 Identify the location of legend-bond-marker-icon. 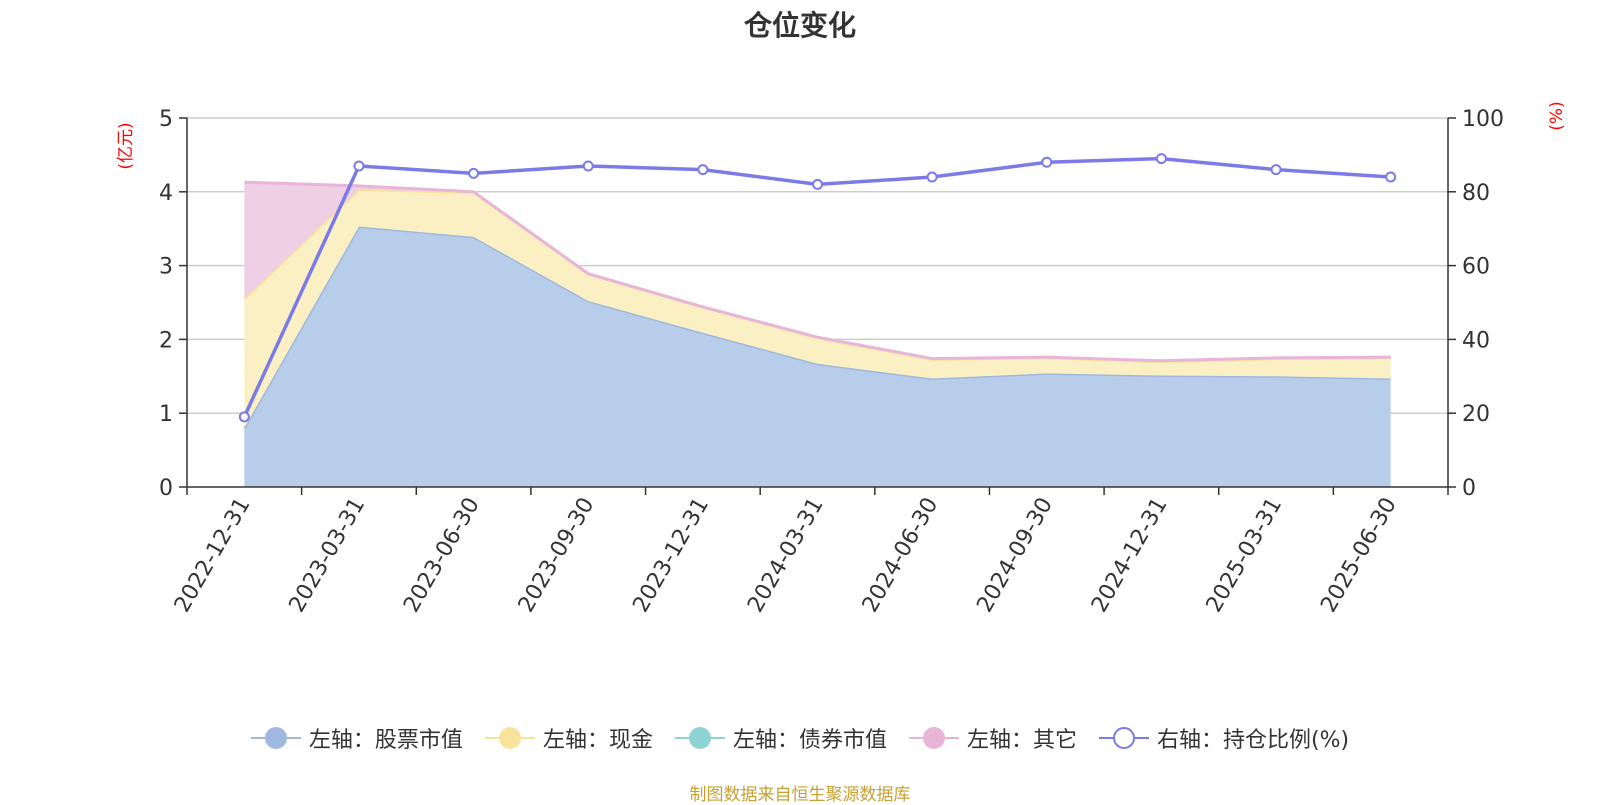
(699, 738).